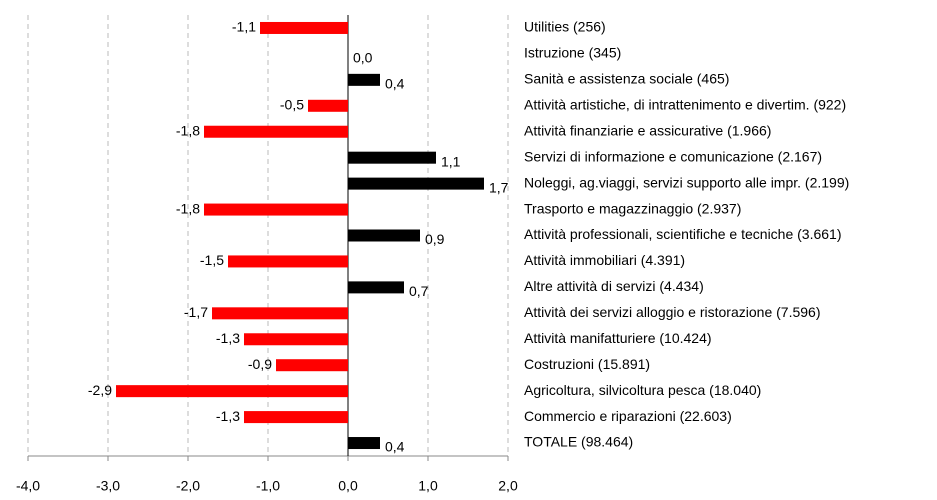 This screenshot has width=937, height=500. What do you see at coordinates (100, 390) in the screenshot?
I see `data-label: -2,9` at bounding box center [100, 390].